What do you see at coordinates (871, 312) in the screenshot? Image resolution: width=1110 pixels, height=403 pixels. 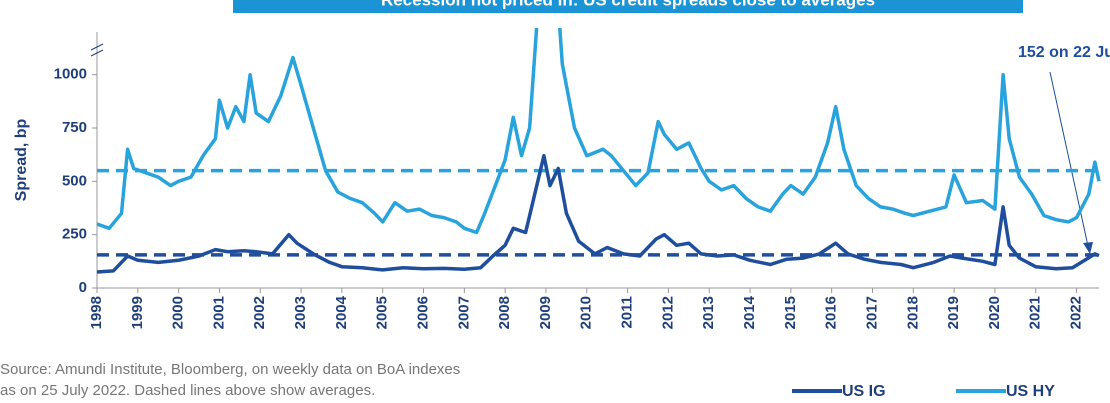 I see `x-tick-label: 2017` at bounding box center [871, 312].